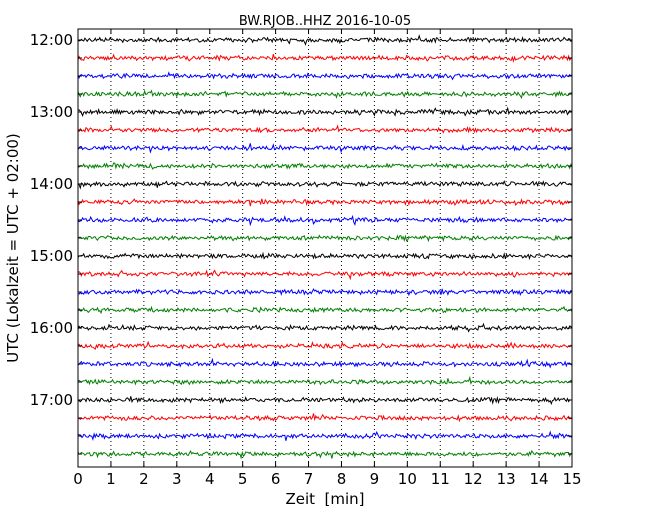  Describe the element at coordinates (13, 248) in the screenshot. I see `y-axis-label: UTC (Lokalzeit = UTC + 02:00)` at that location.